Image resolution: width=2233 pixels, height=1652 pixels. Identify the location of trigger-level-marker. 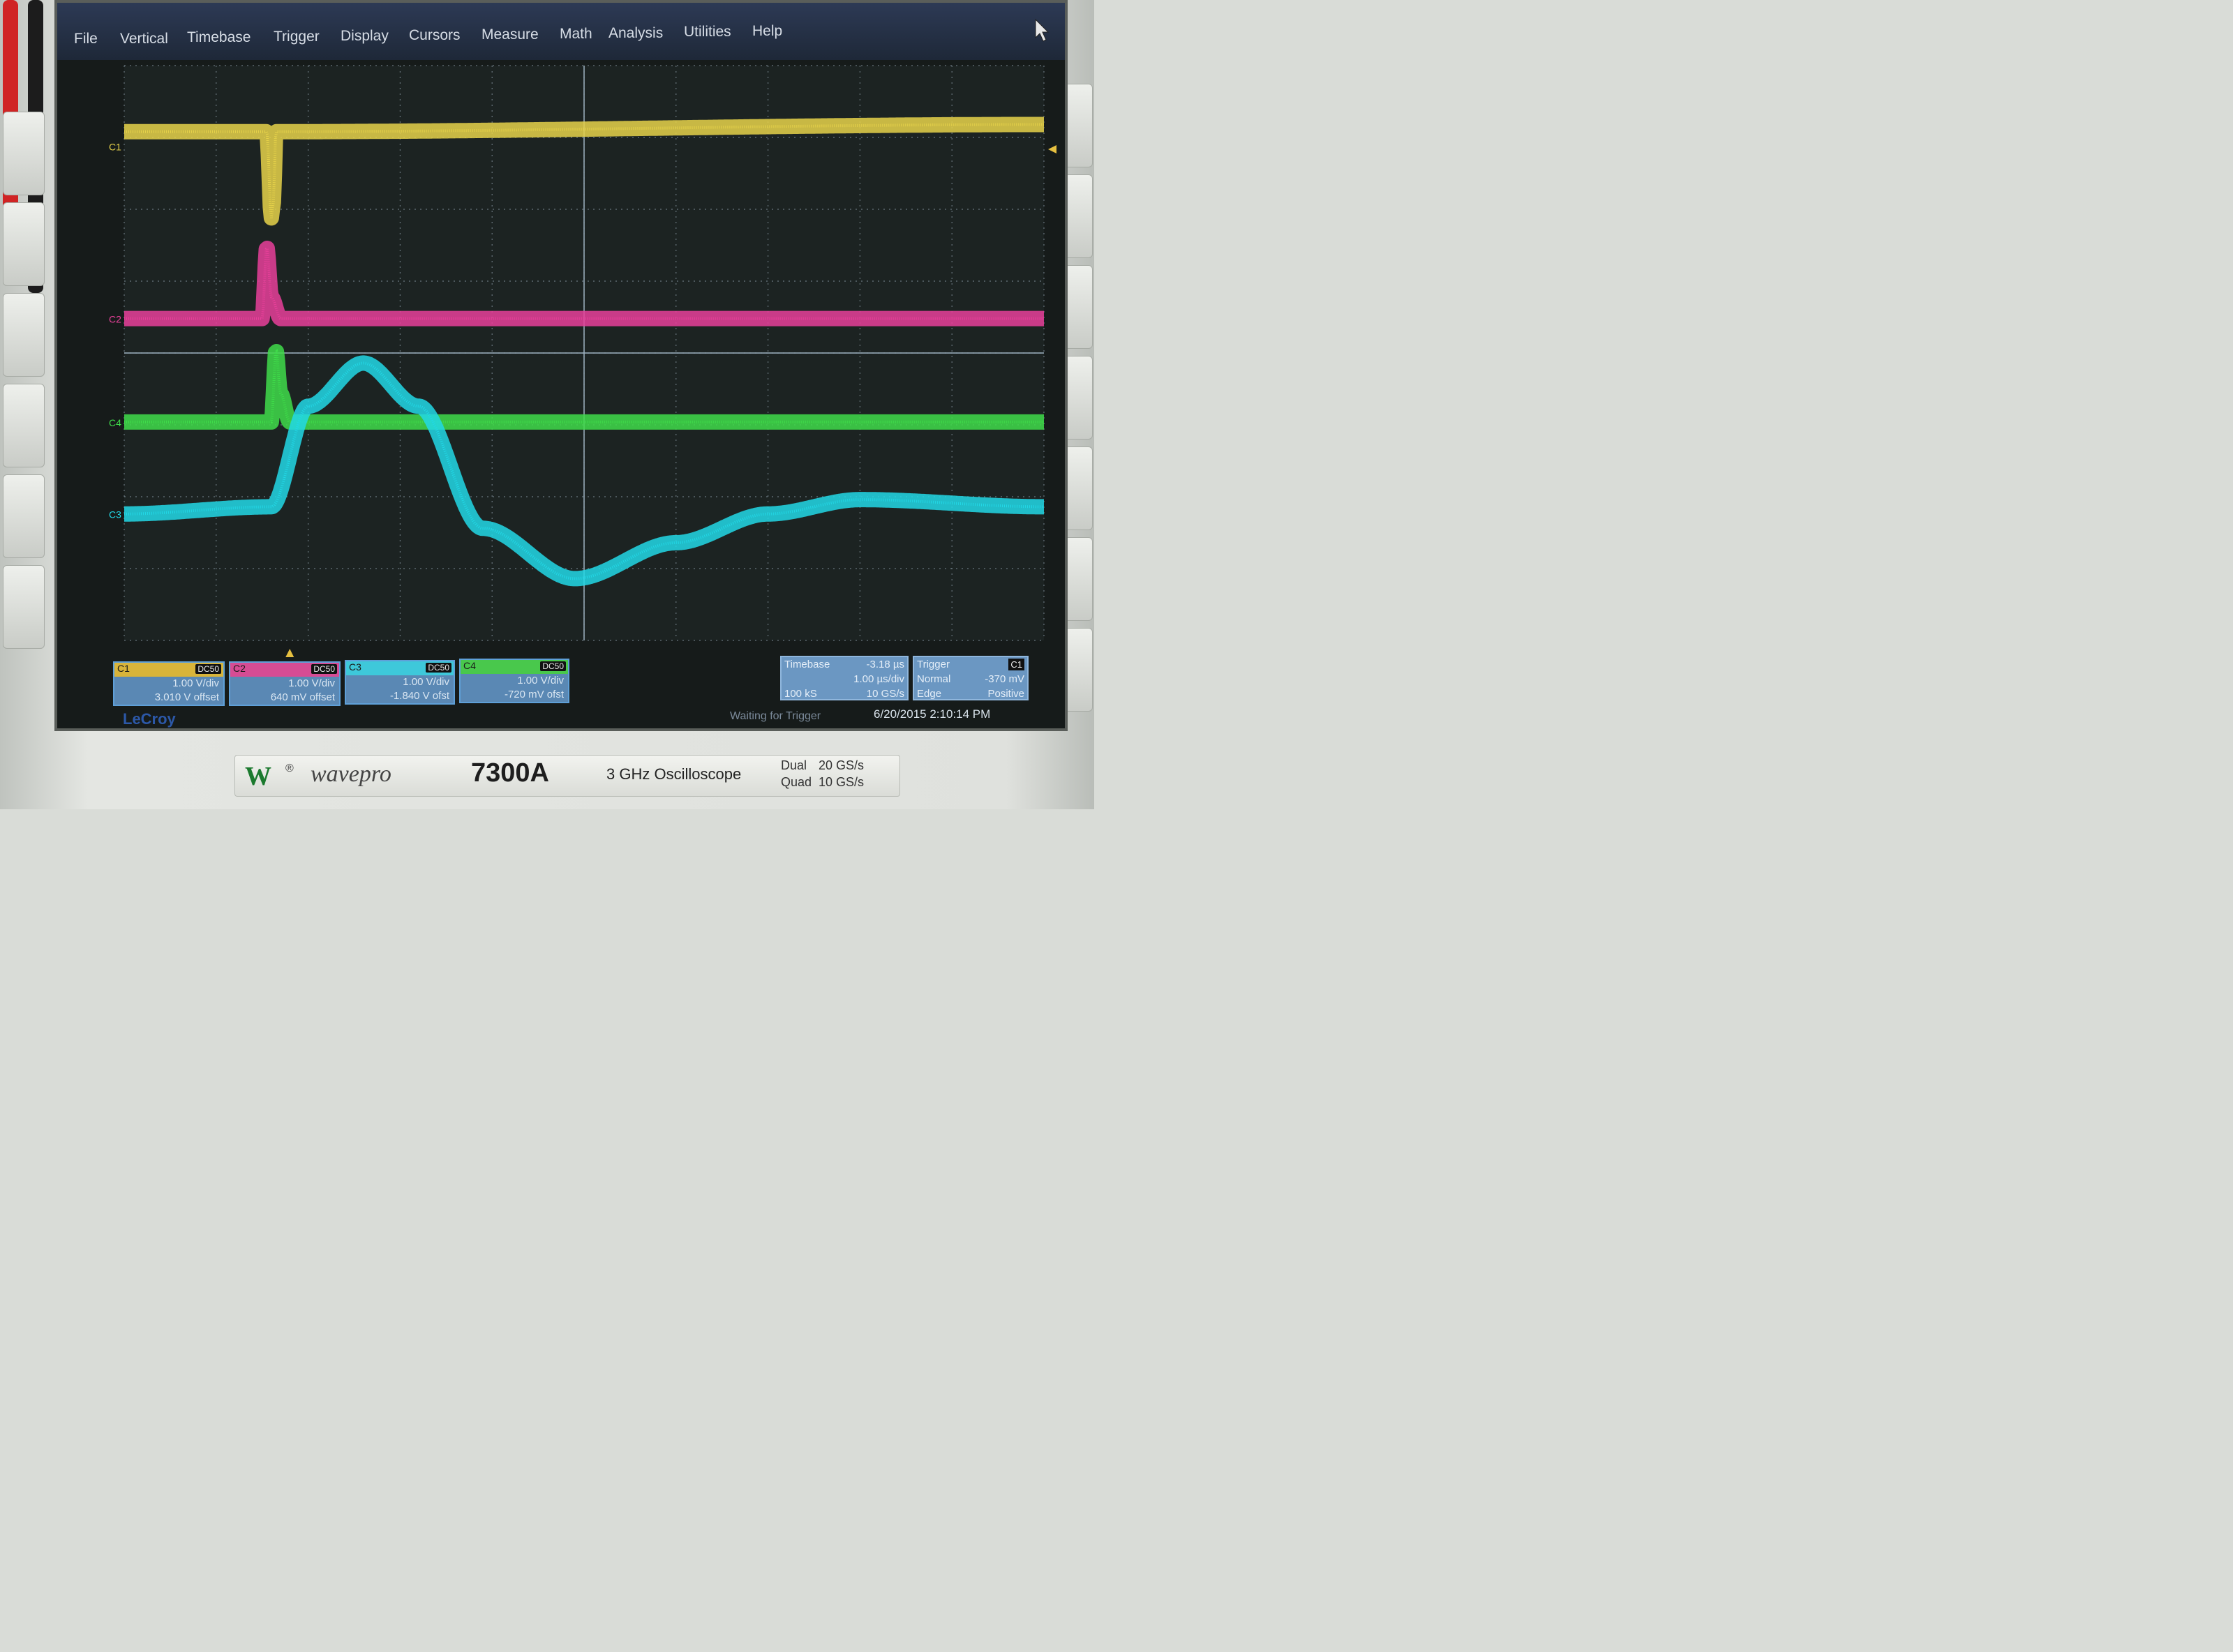
(1052, 149).